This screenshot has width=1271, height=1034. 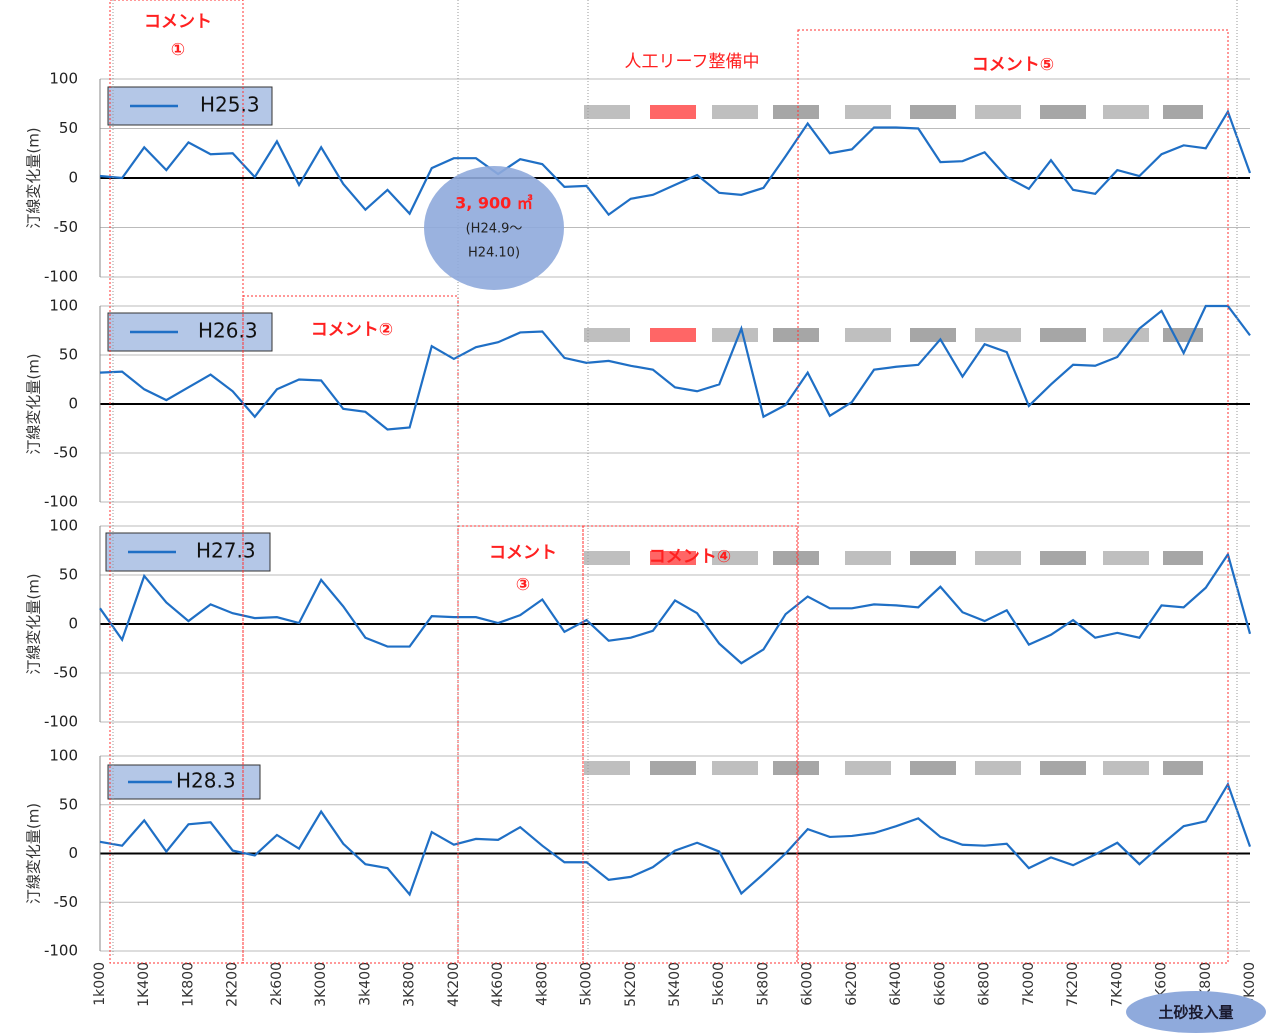 I want to click on x-tick-label: 5k600, so click(x=719, y=984).